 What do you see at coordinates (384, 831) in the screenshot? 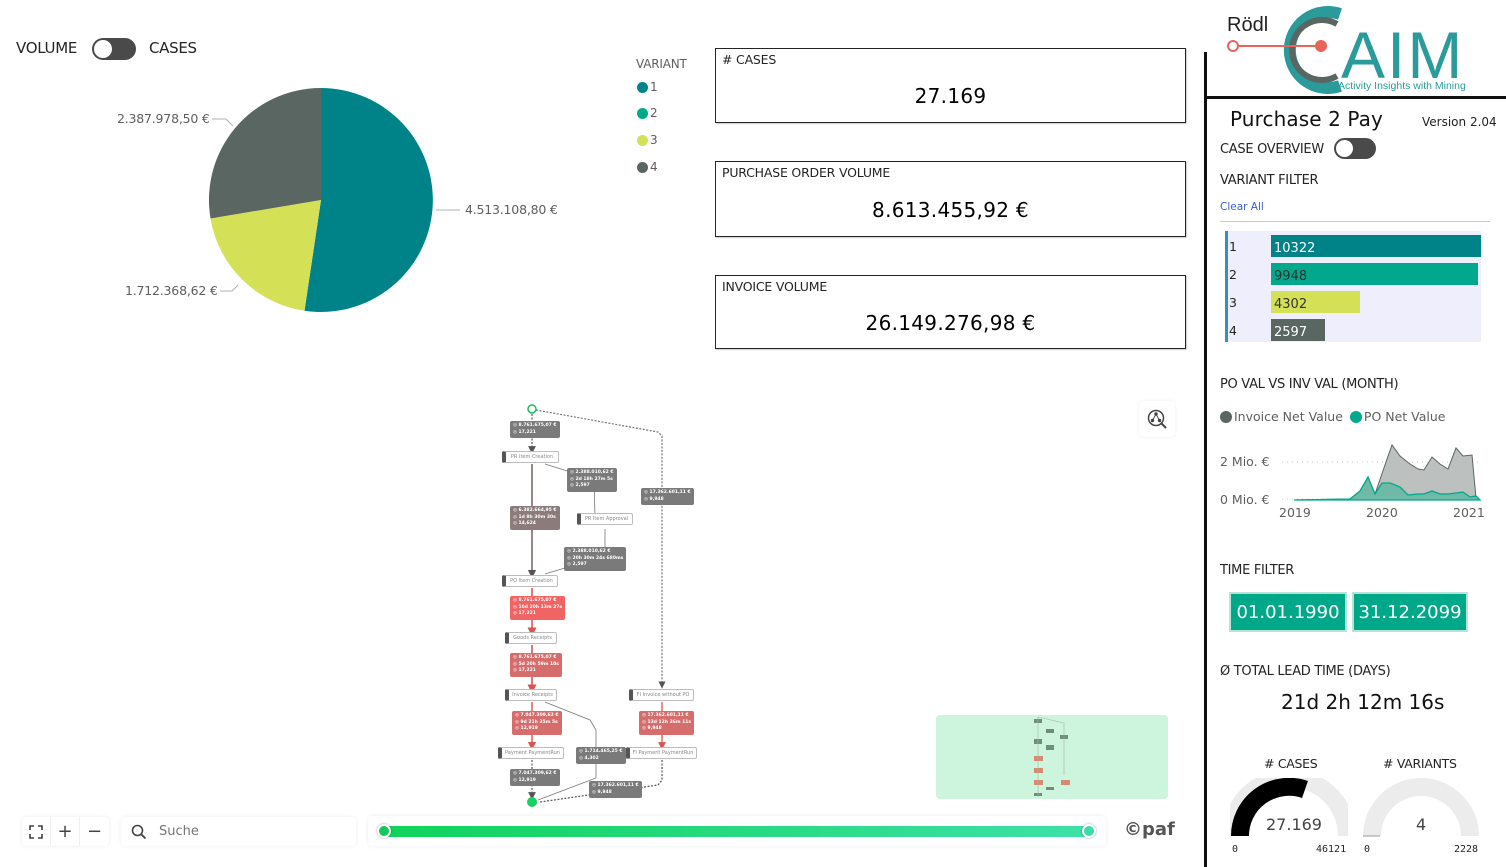
I see `slider-handle-min` at bounding box center [384, 831].